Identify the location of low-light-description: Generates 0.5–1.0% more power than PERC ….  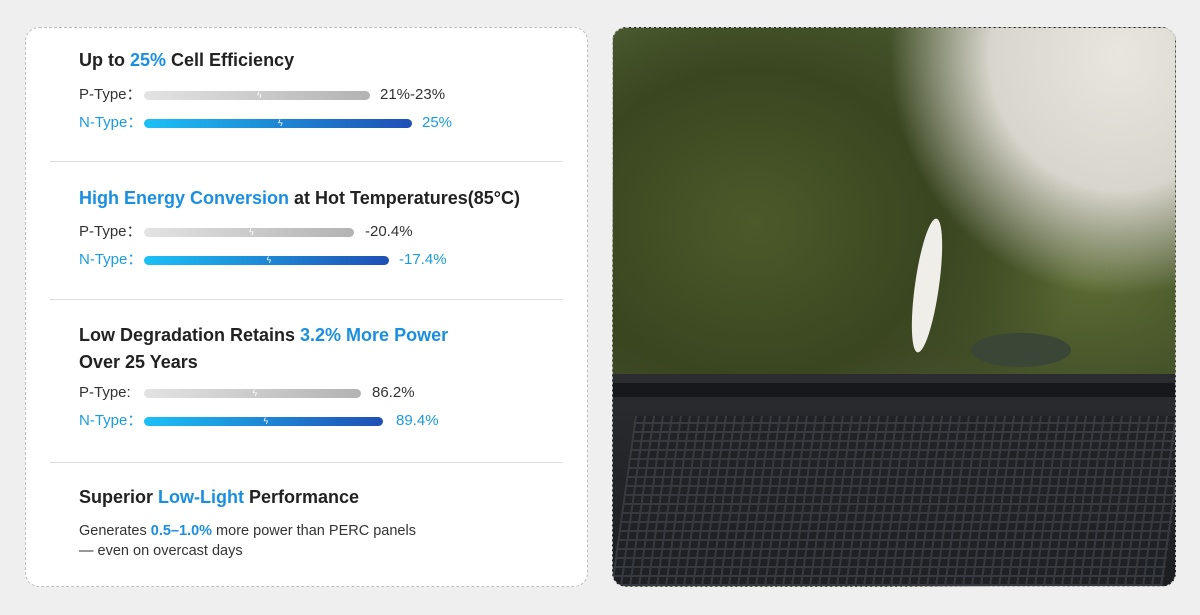
(247, 541).